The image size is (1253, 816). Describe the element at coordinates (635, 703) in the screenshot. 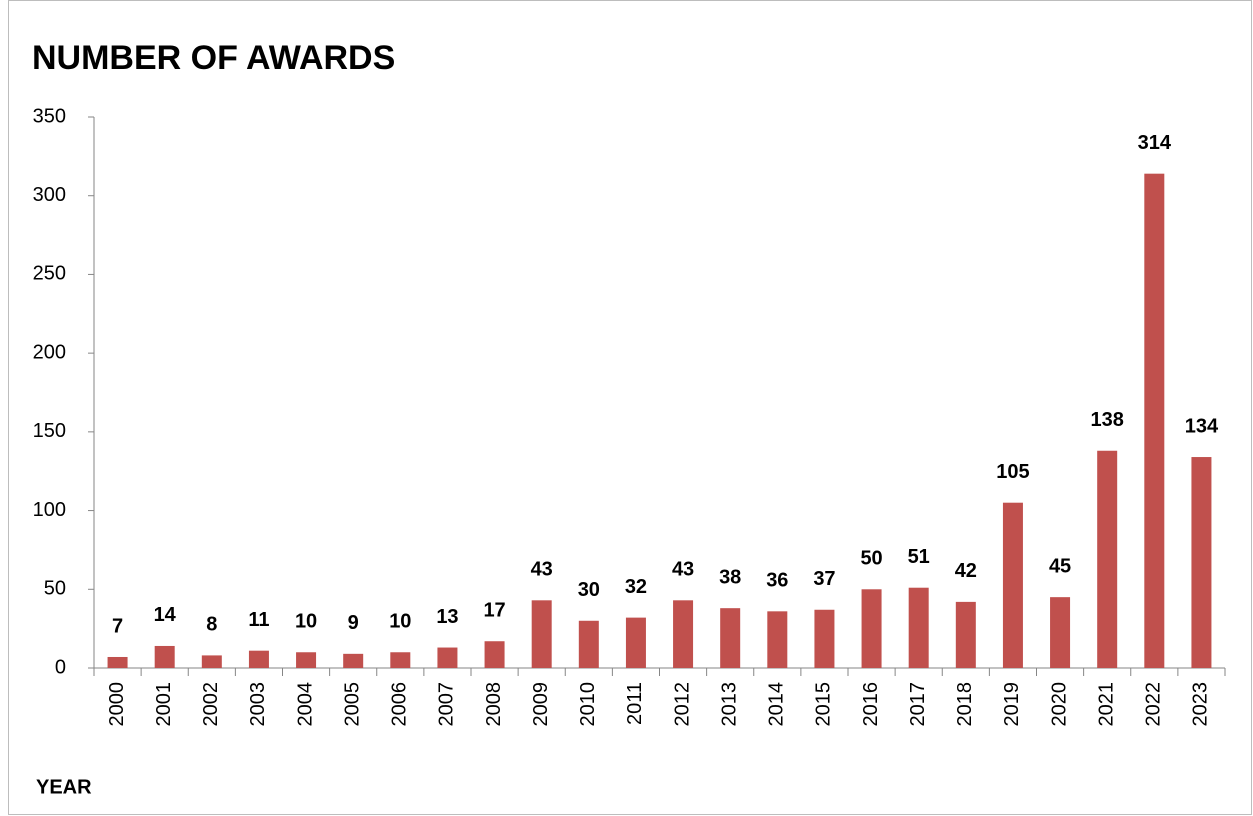

I see `x-tick-label: 2011` at that location.